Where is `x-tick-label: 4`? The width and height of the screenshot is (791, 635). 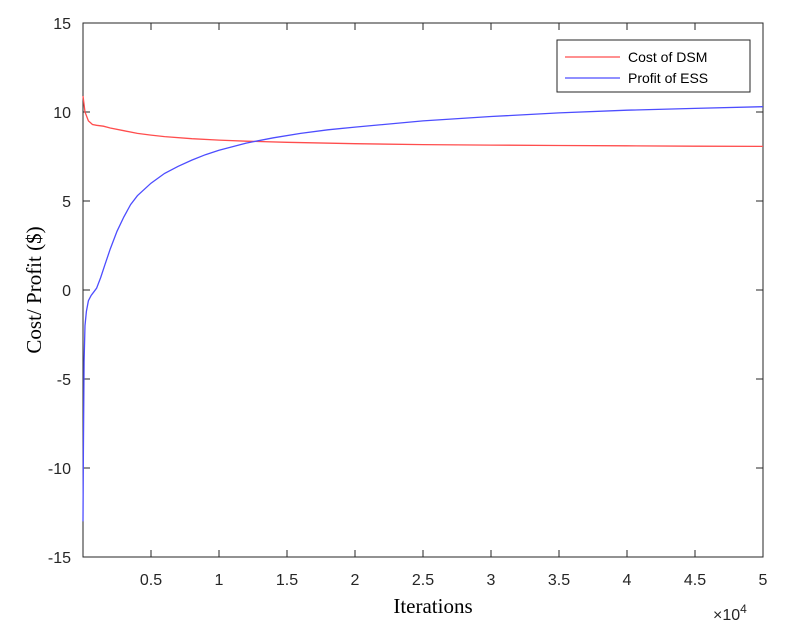 x-tick-label: 4 is located at coordinates (627, 580).